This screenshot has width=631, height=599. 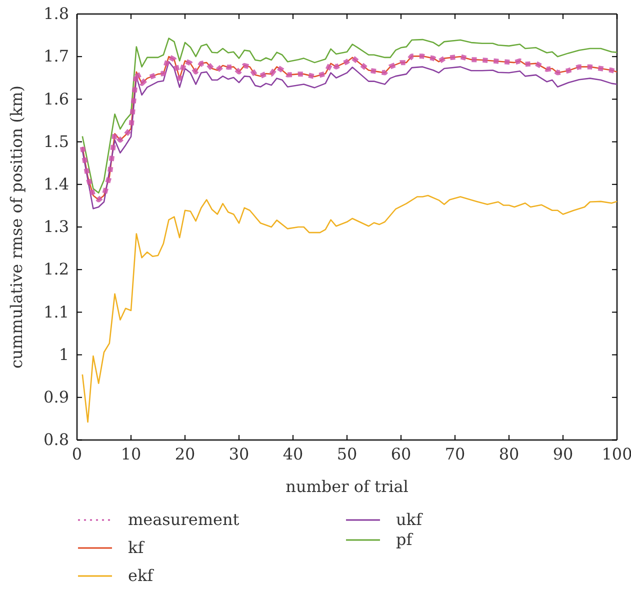 What do you see at coordinates (56, 184) in the screenshot?
I see `y-tick-label: 1.4` at bounding box center [56, 184].